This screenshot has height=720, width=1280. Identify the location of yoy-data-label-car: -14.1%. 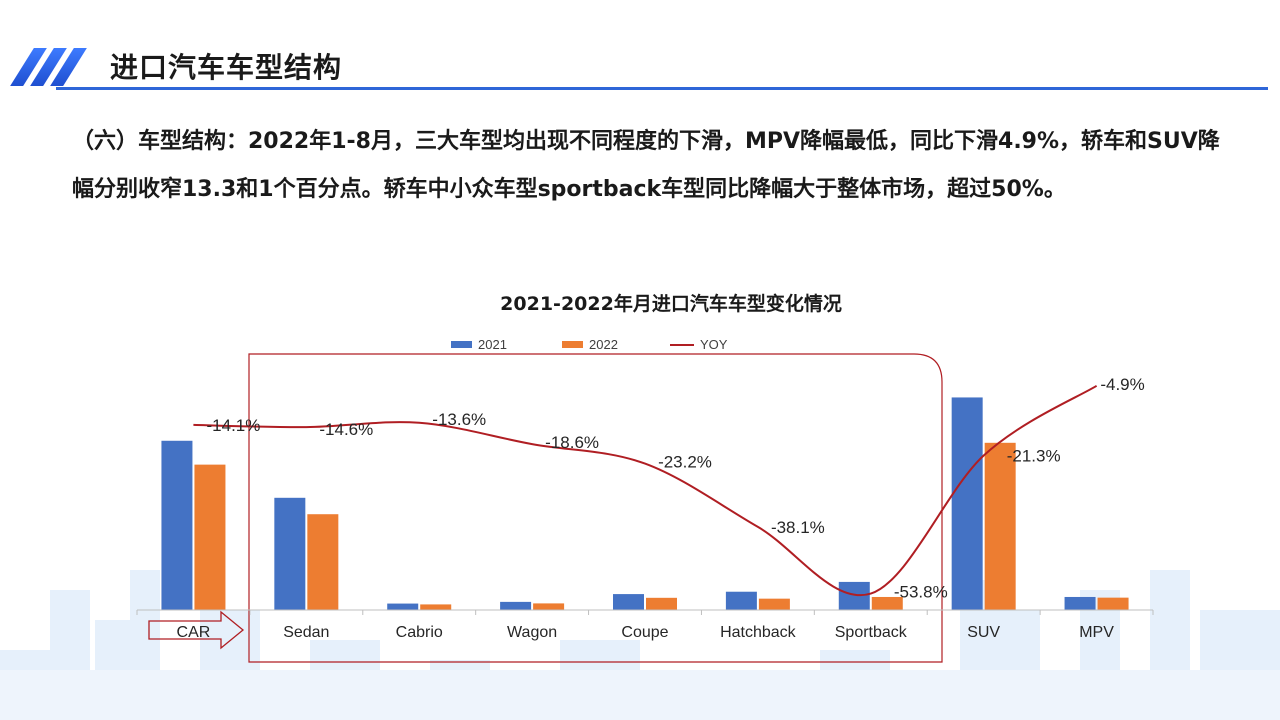
(234, 425).